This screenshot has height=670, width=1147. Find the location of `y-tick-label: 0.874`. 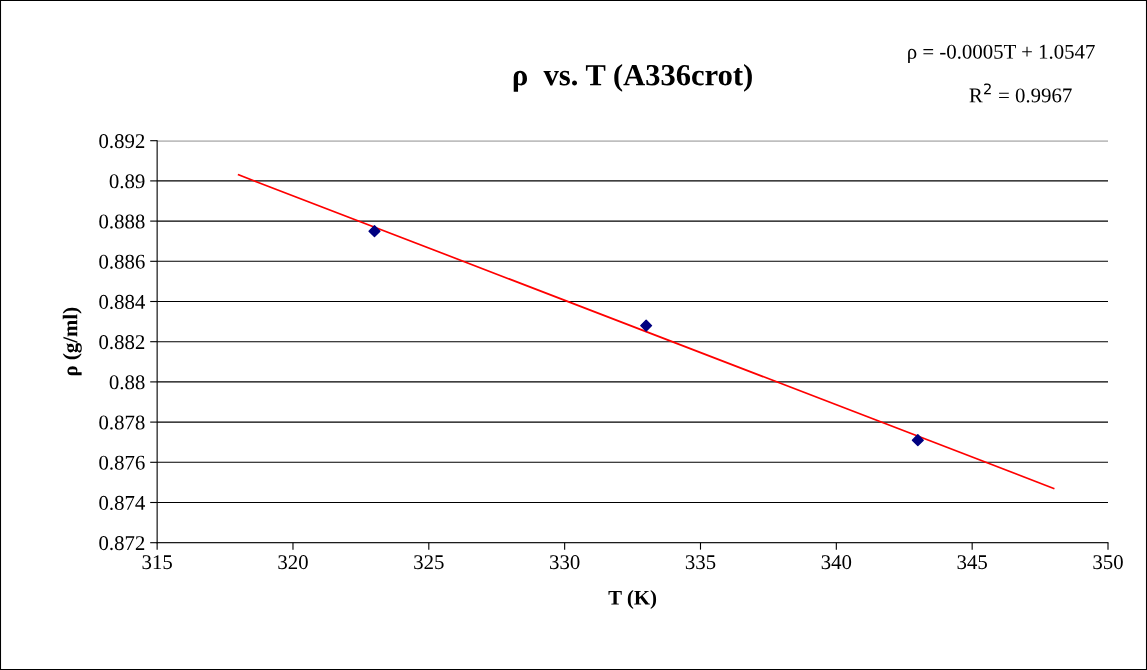

y-tick-label: 0.874 is located at coordinates (122, 503).